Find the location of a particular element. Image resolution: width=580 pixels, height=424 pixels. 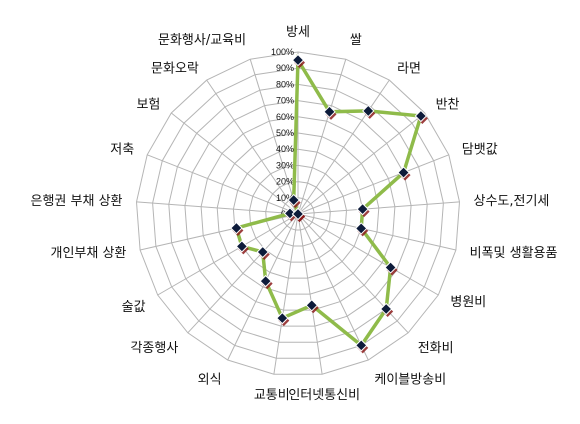

category-label: 보험 is located at coordinates (148, 104).